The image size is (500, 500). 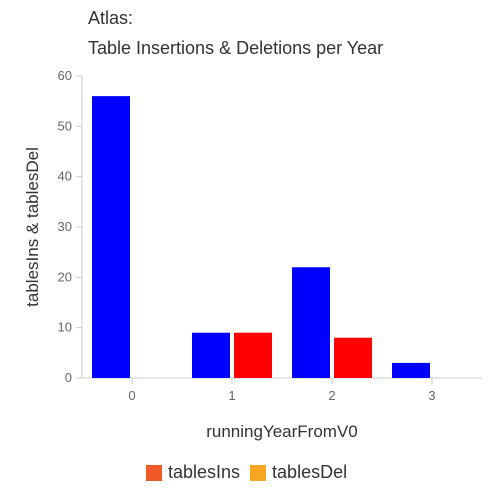 What do you see at coordinates (248, 472) in the screenshot?
I see `legend: tablesIns tablesDel` at bounding box center [248, 472].